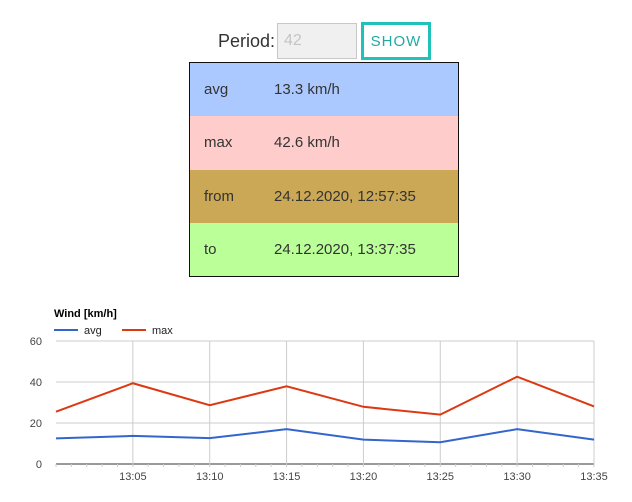 The image size is (632, 502). Describe the element at coordinates (36, 383) in the screenshot. I see `y-tick-label: 40` at that location.